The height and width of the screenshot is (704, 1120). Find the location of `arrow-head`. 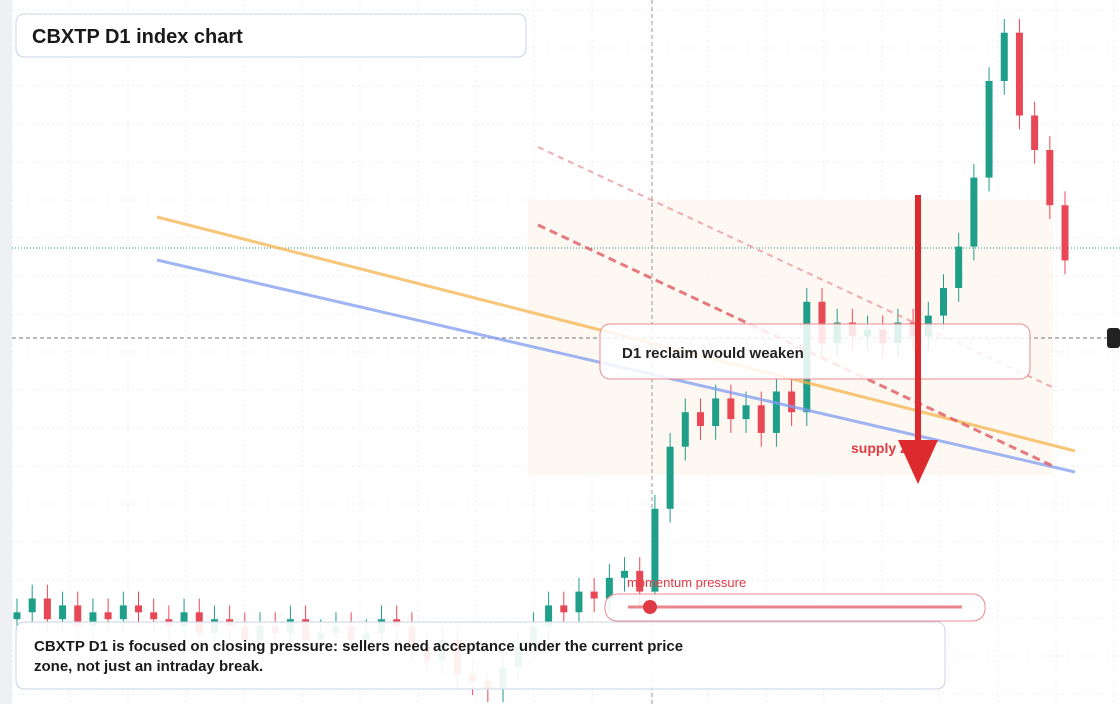

arrow-head is located at coordinates (918, 462).